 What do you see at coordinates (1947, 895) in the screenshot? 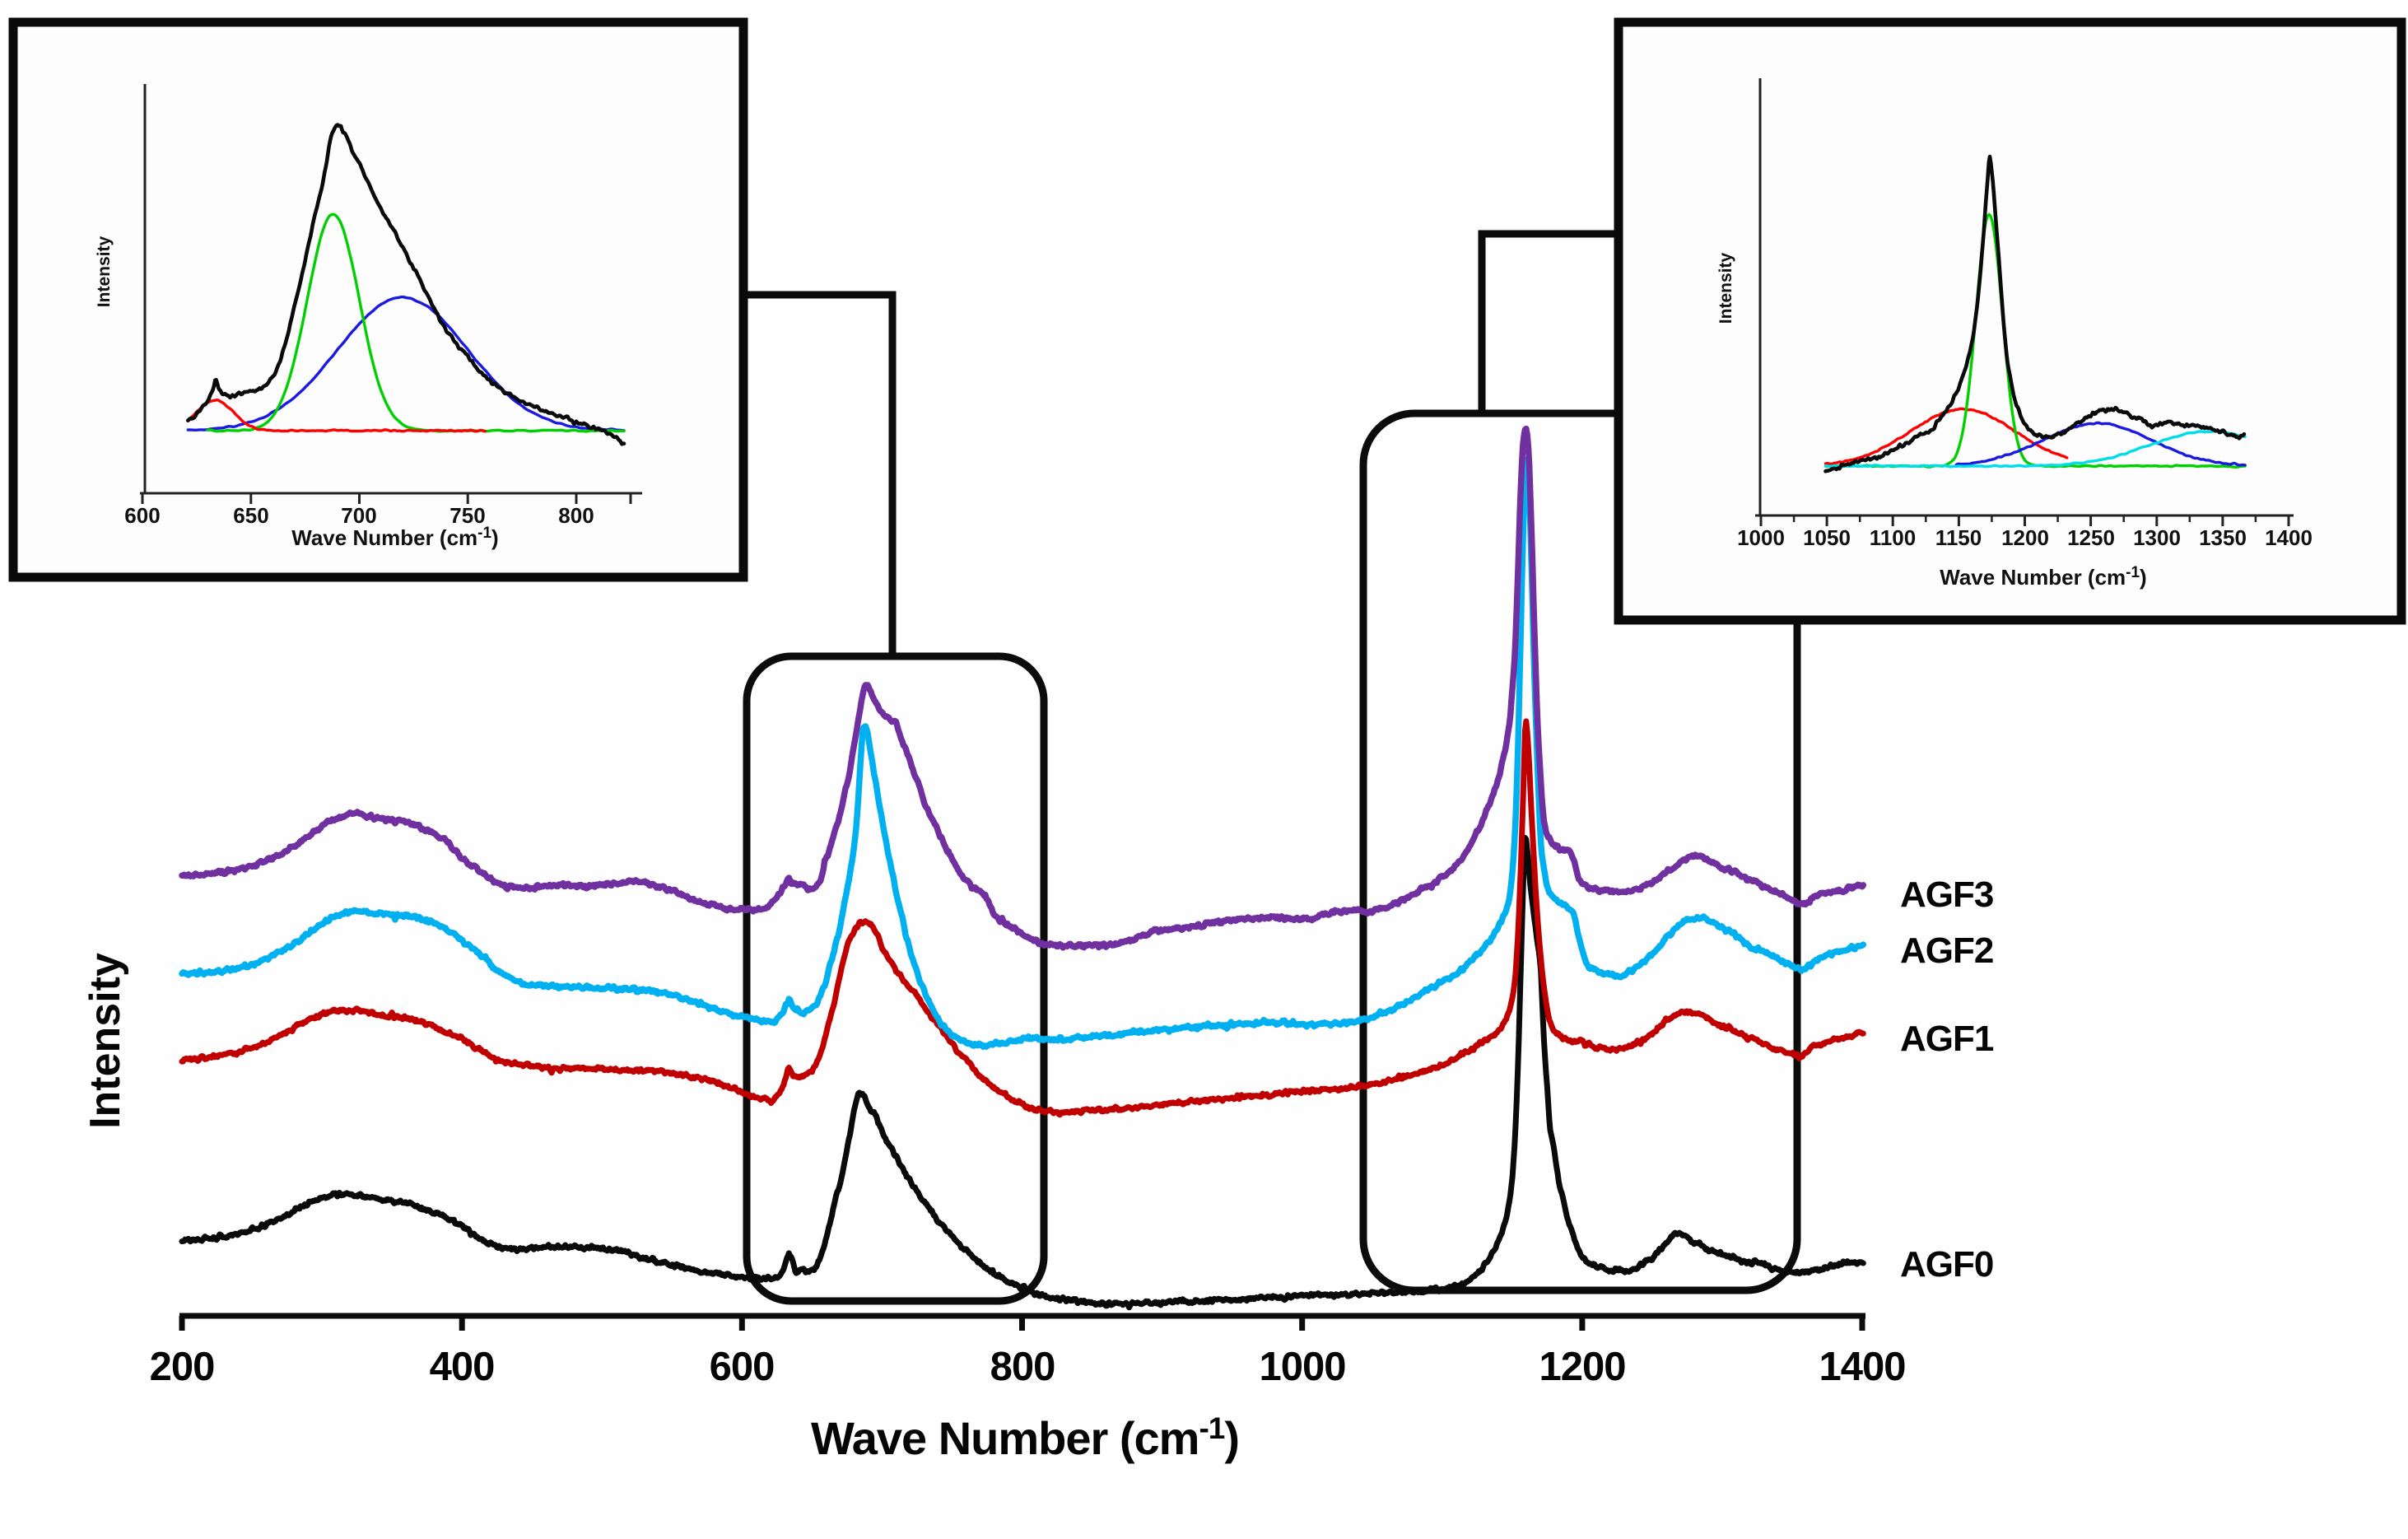
I see `svg-text: AGF3` at bounding box center [1947, 895].